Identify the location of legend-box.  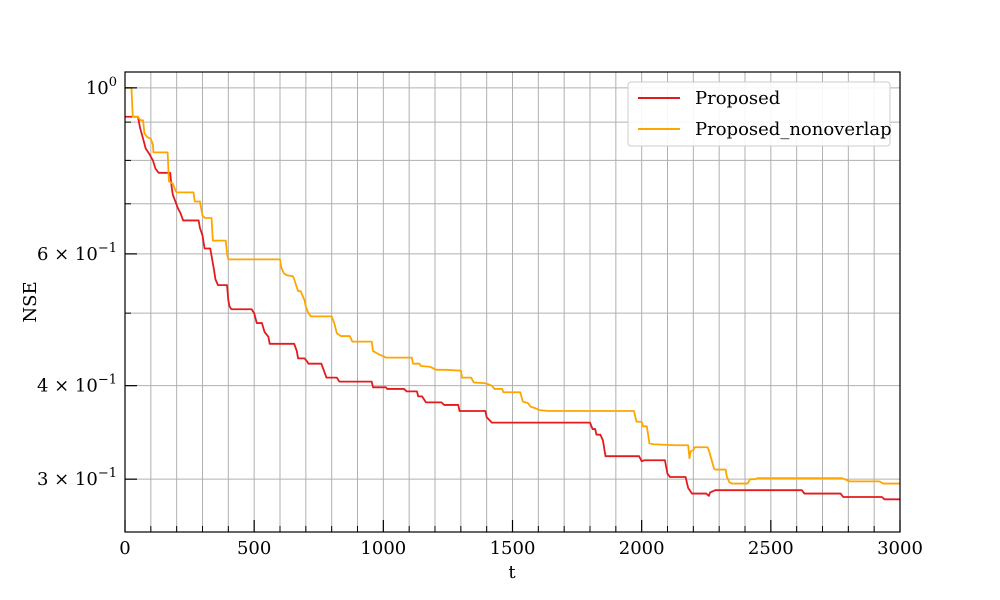
(759, 114).